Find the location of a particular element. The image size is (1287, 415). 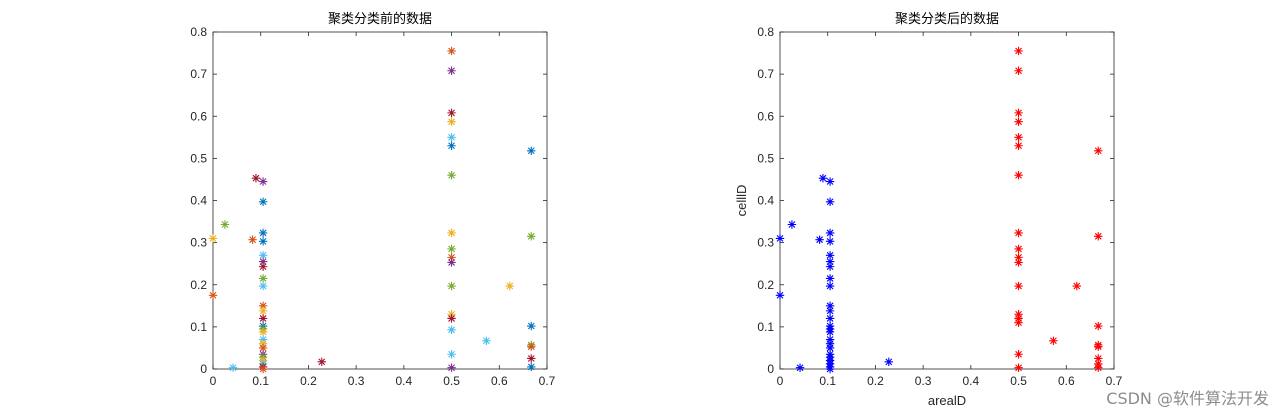

x-tick-label: 0.3 is located at coordinates (356, 381).